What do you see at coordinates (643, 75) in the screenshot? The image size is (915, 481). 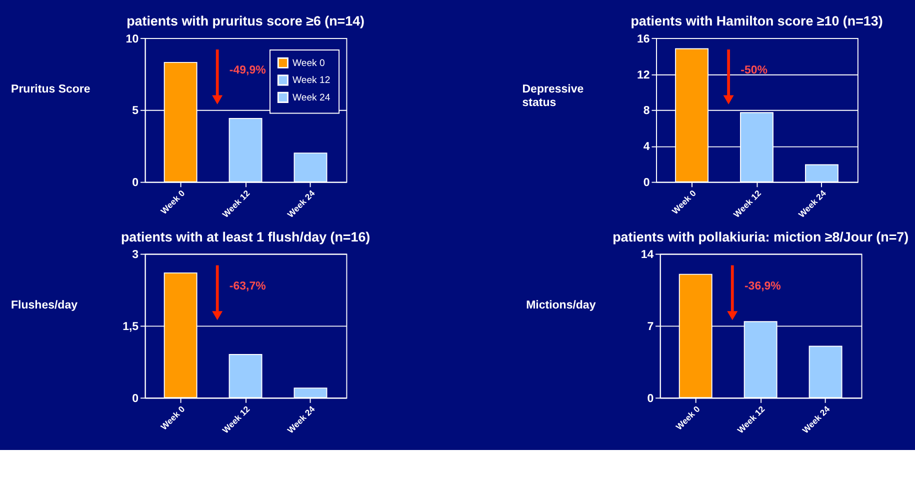 I see `y-tick-label: 12` at bounding box center [643, 75].